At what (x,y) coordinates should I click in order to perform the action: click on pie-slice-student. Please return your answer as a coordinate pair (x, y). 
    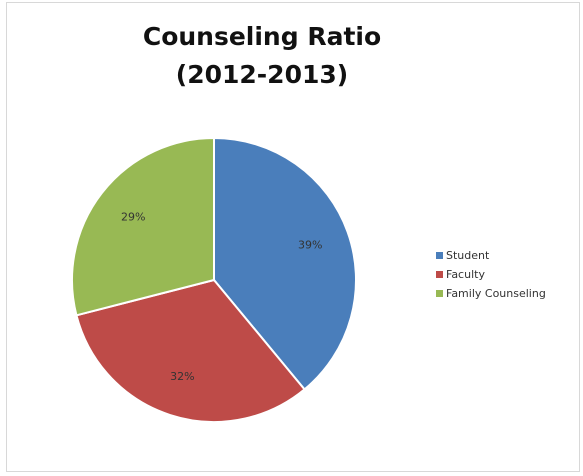
    Looking at the image, I should click on (285, 263).